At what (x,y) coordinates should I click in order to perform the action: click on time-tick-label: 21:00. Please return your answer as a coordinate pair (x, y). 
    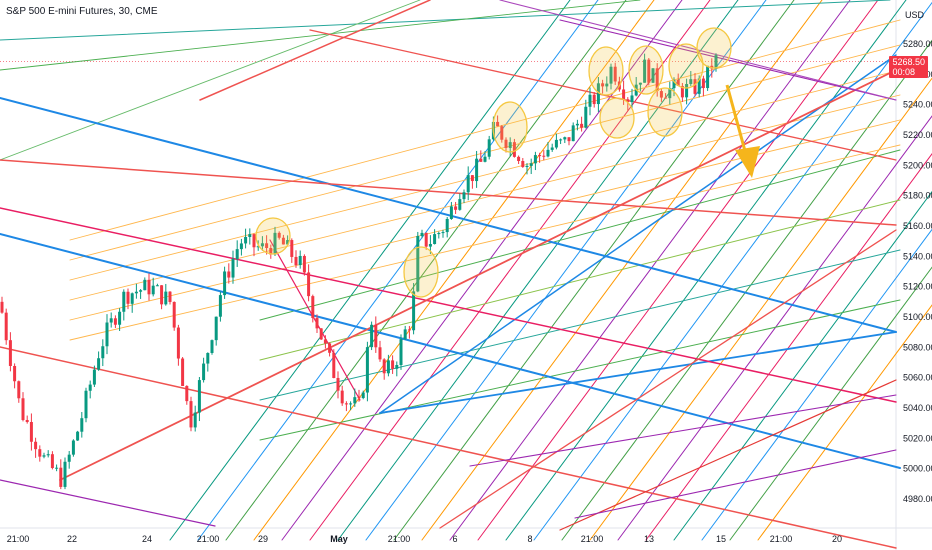
    Looking at the image, I should click on (781, 539).